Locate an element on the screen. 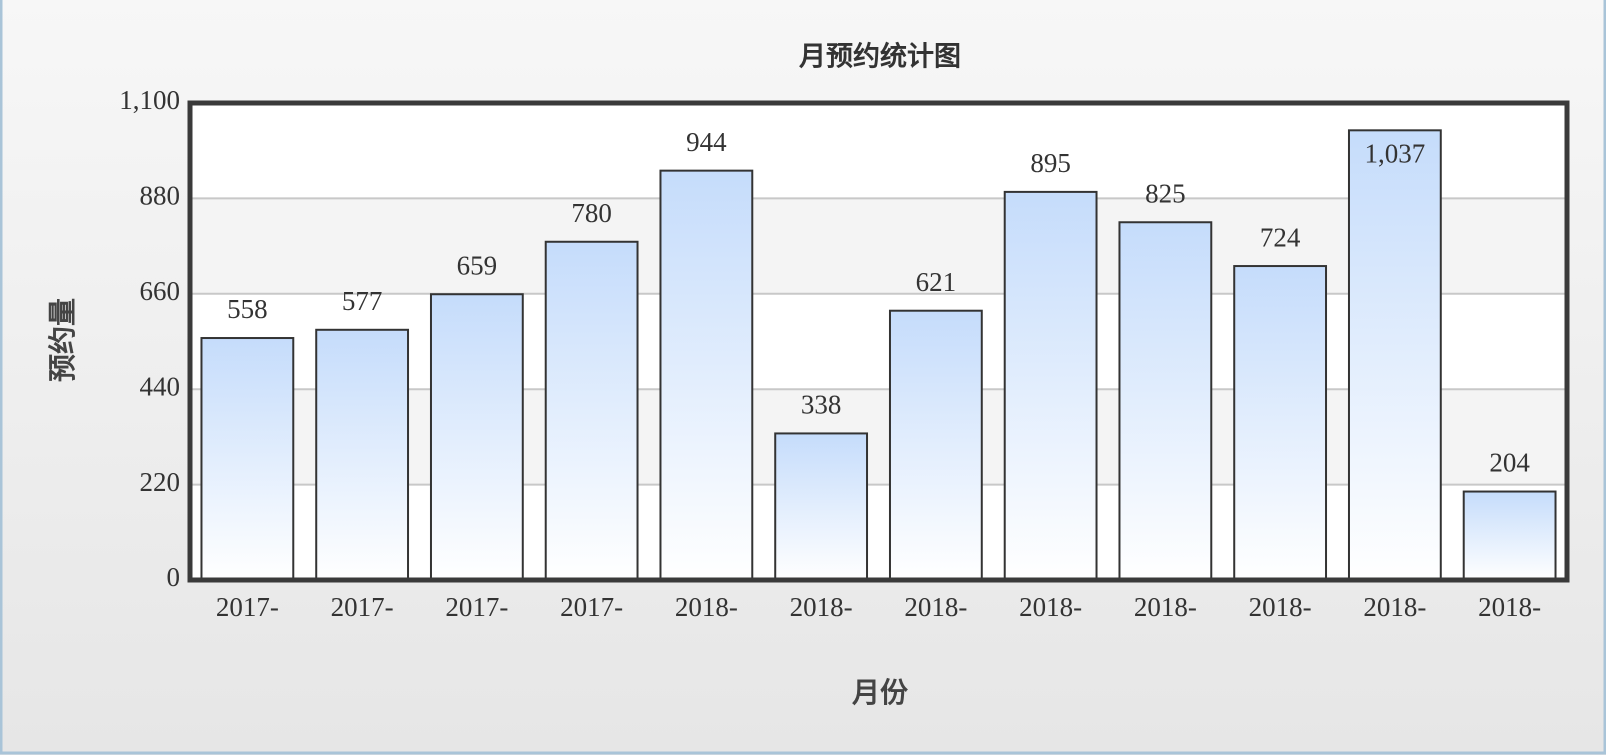  value-label: 558 is located at coordinates (247, 309).